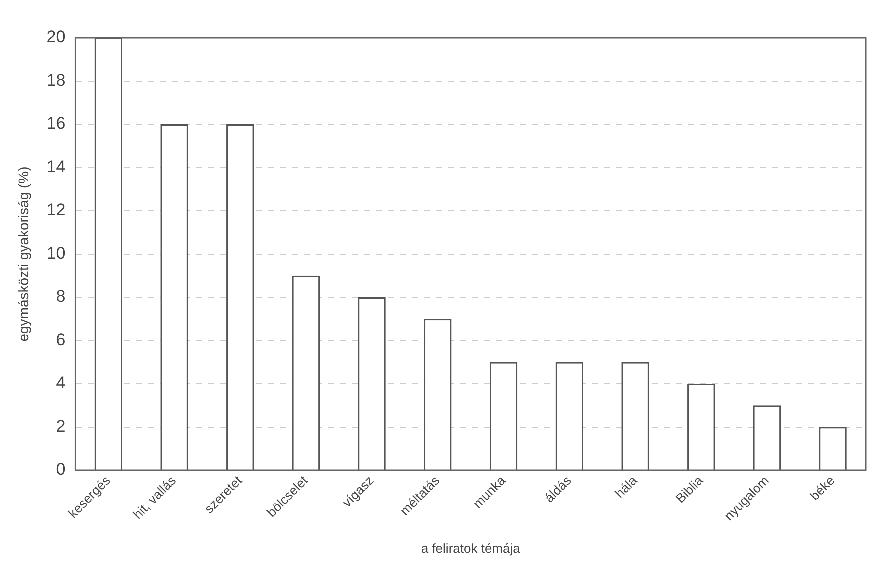 The height and width of the screenshot is (569, 890). Describe the element at coordinates (56, 166) in the screenshot. I see `y-tick-label: 14` at that location.